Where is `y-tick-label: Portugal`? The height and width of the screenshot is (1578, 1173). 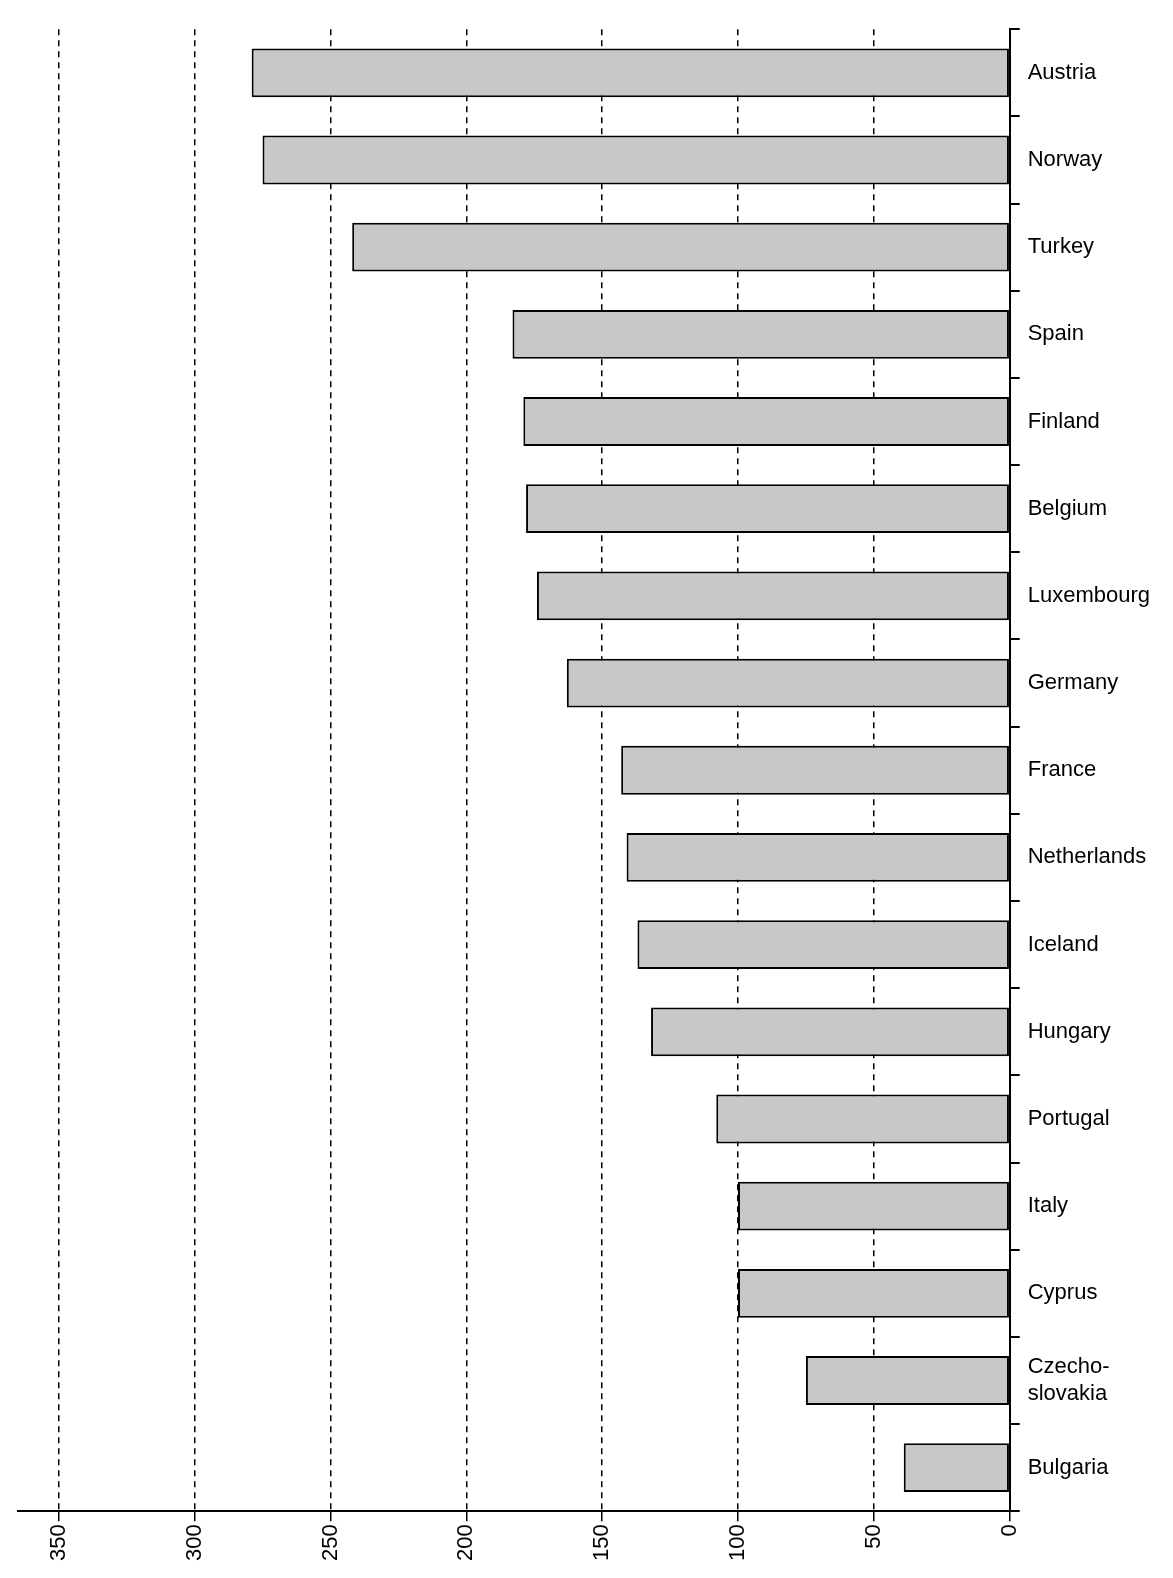
y-tick-label: Portugal is located at coordinates (1068, 1118).